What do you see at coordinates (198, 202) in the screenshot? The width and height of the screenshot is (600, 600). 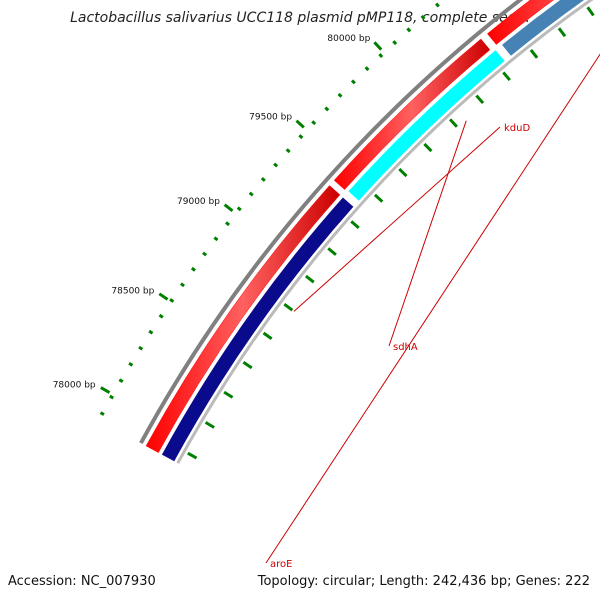 I see `bp-label: 79000 bp` at bounding box center [198, 202].